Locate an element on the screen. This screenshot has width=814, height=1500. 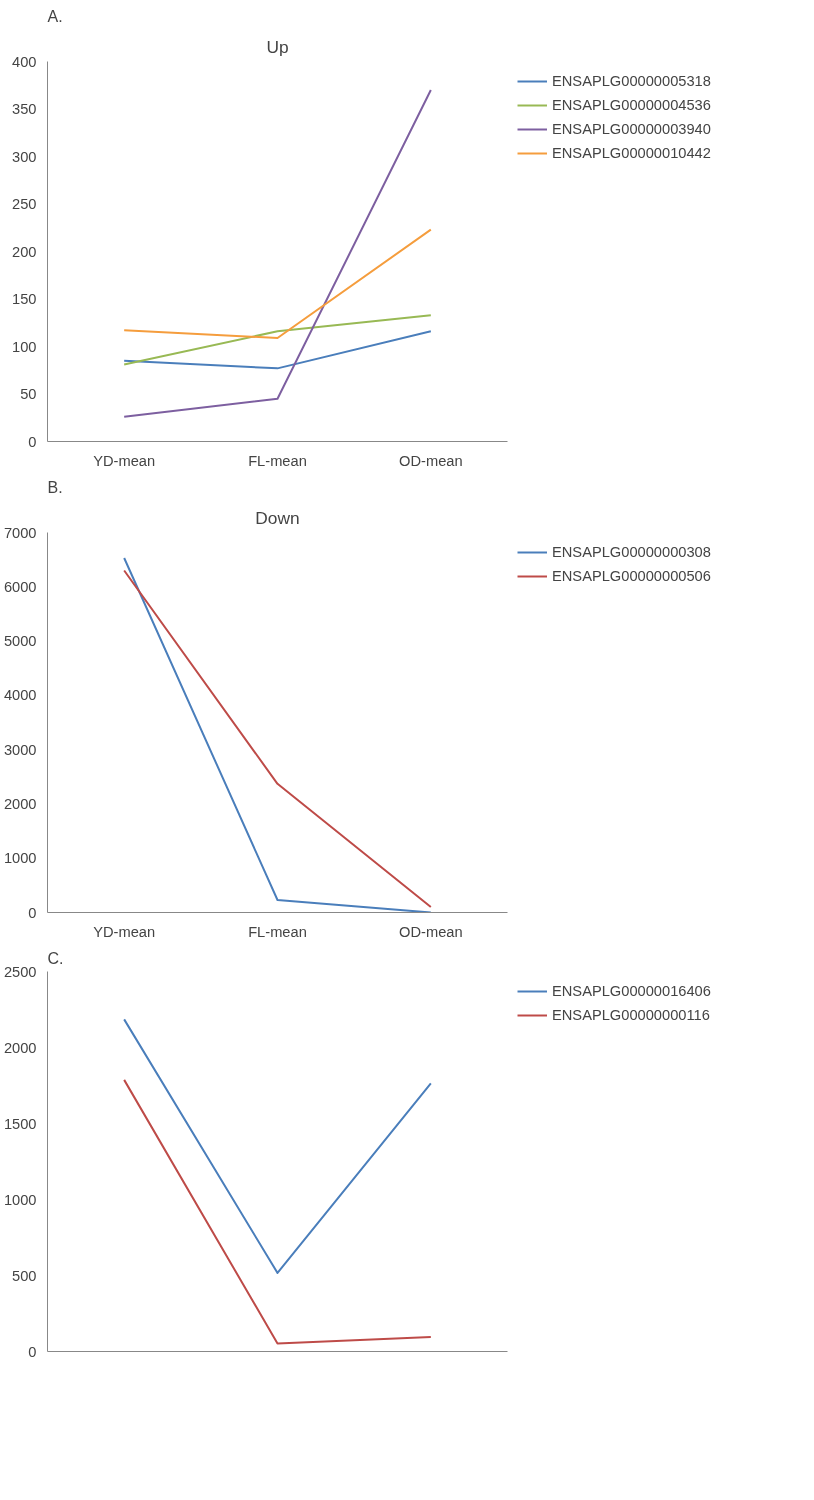
y-tick-label: 2500 is located at coordinates (20, 971).